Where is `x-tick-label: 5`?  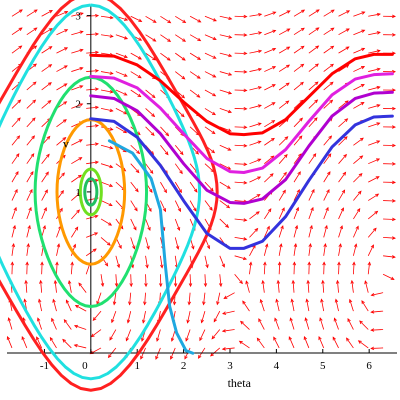 x-tick-label: 5 is located at coordinates (323, 366).